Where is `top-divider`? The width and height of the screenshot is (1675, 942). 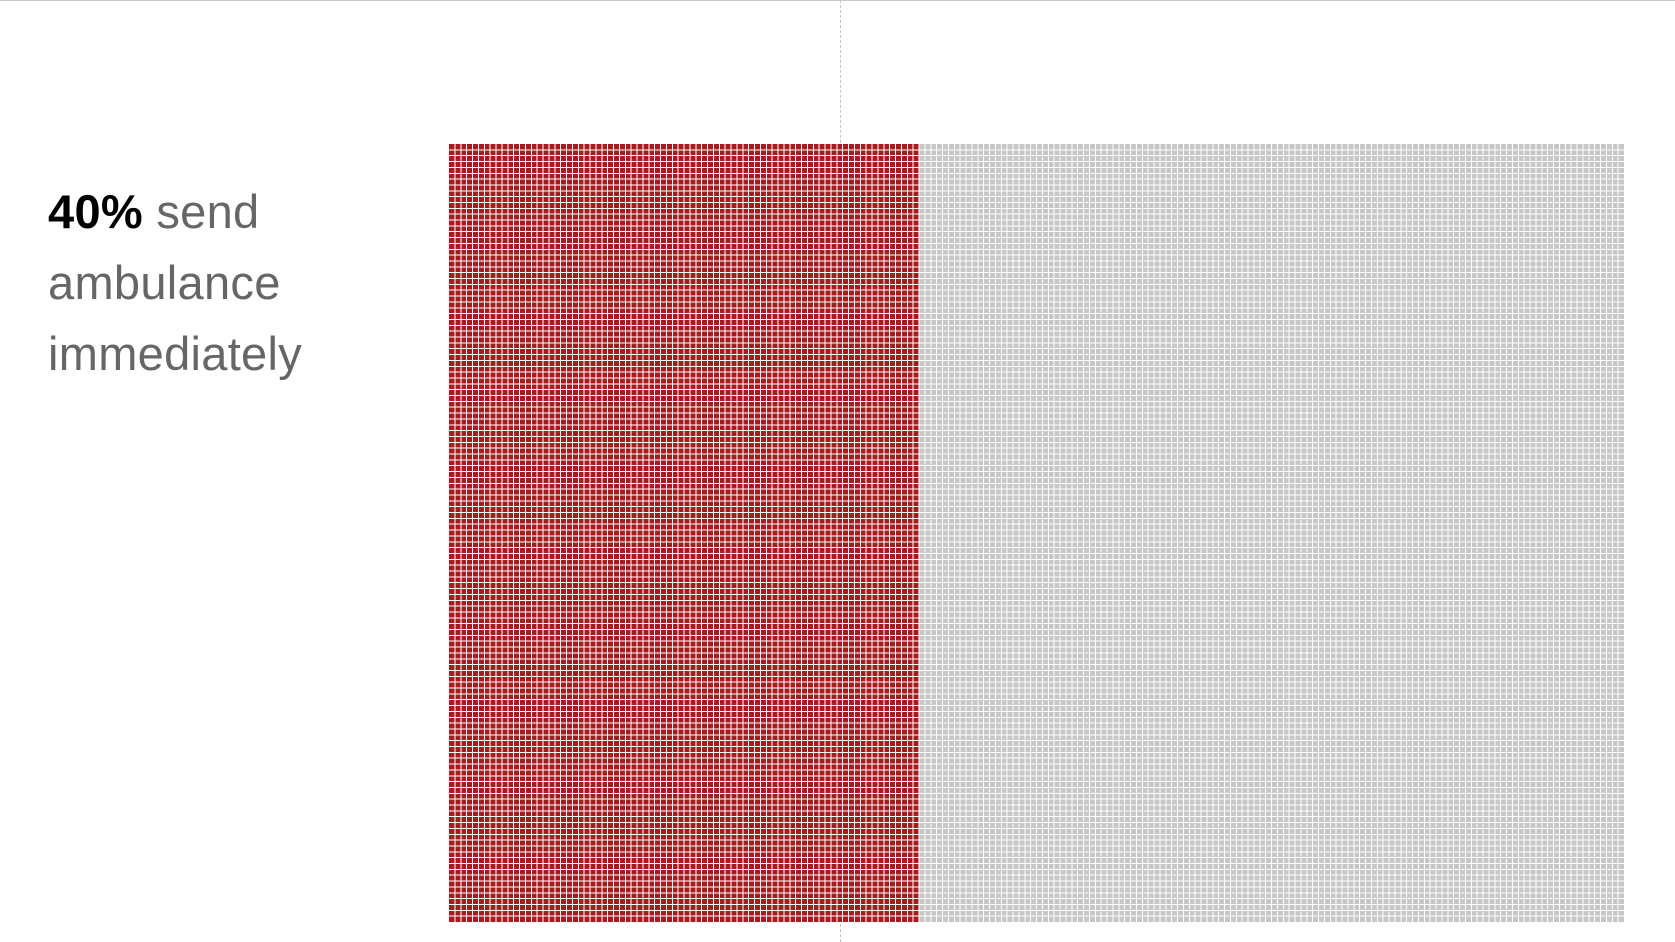
top-divider is located at coordinates (837, 0).